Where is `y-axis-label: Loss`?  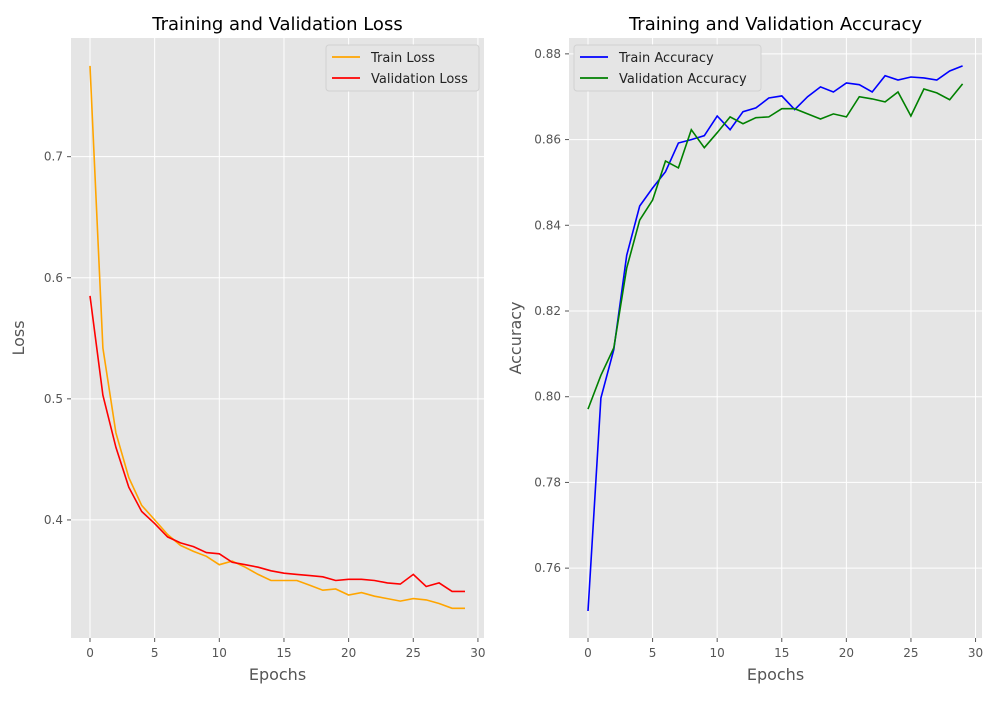 y-axis-label: Loss is located at coordinates (18, 337).